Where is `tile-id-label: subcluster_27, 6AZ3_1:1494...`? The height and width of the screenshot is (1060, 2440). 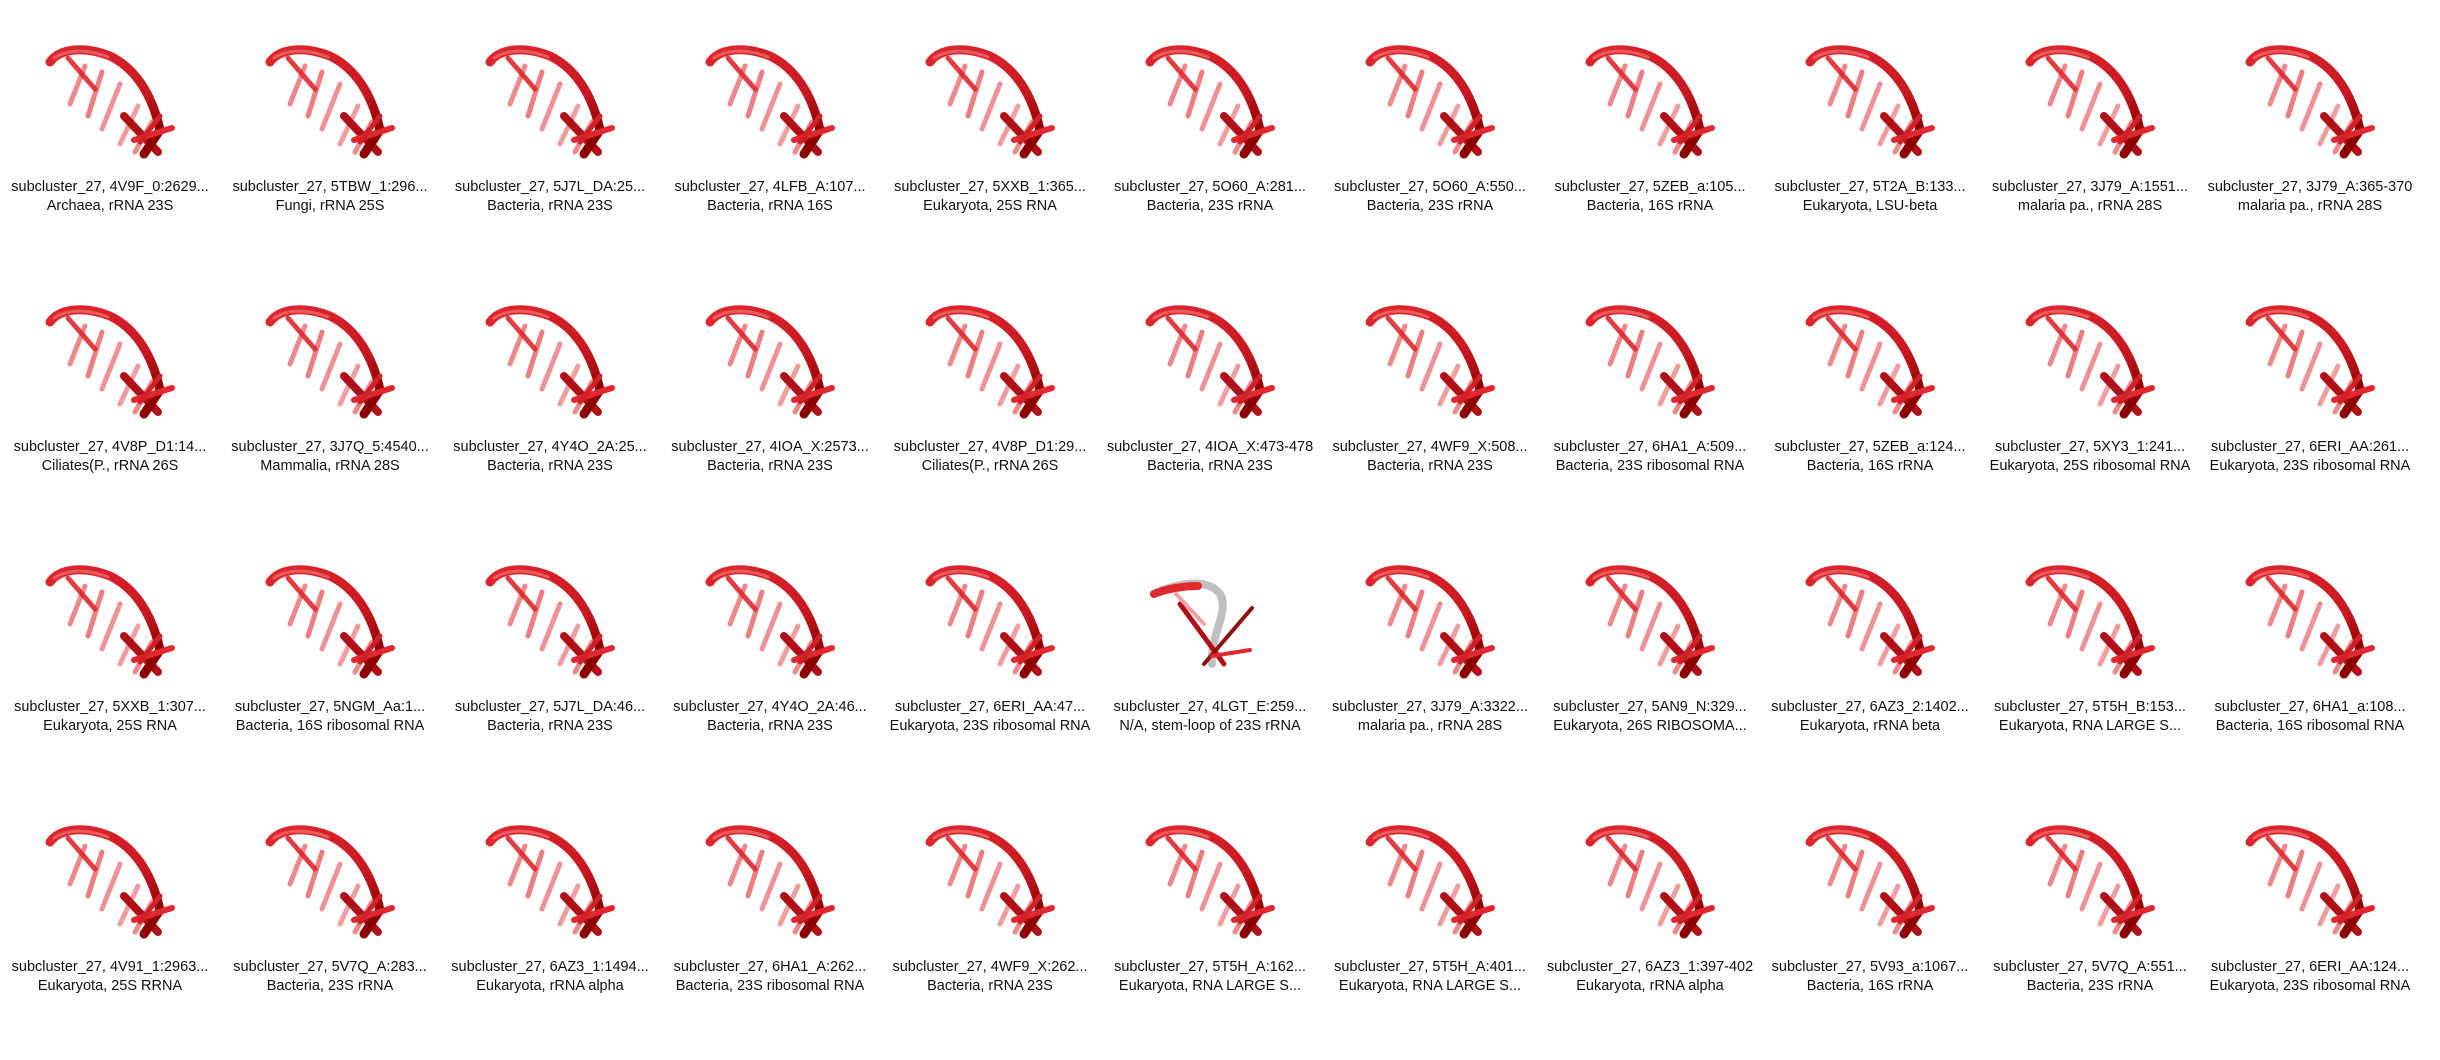
tile-id-label: subcluster_27, 6AZ3_1:1494... is located at coordinates (550, 967).